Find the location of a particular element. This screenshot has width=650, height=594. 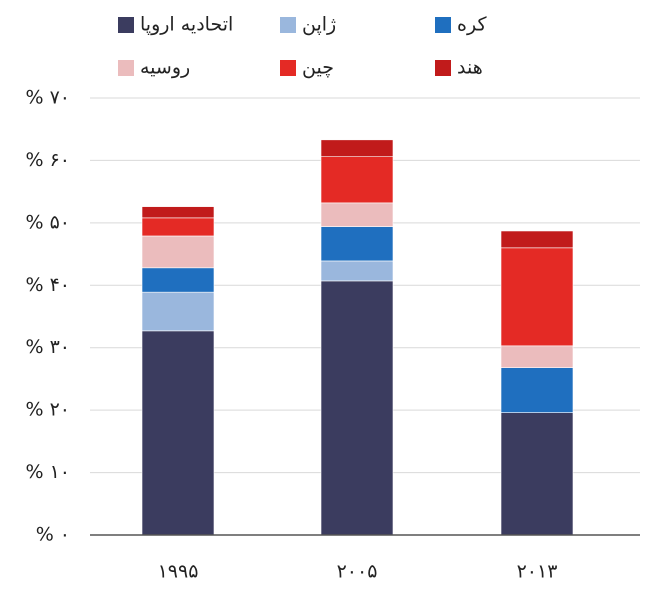

legend-label: کره is located at coordinates (472, 25).